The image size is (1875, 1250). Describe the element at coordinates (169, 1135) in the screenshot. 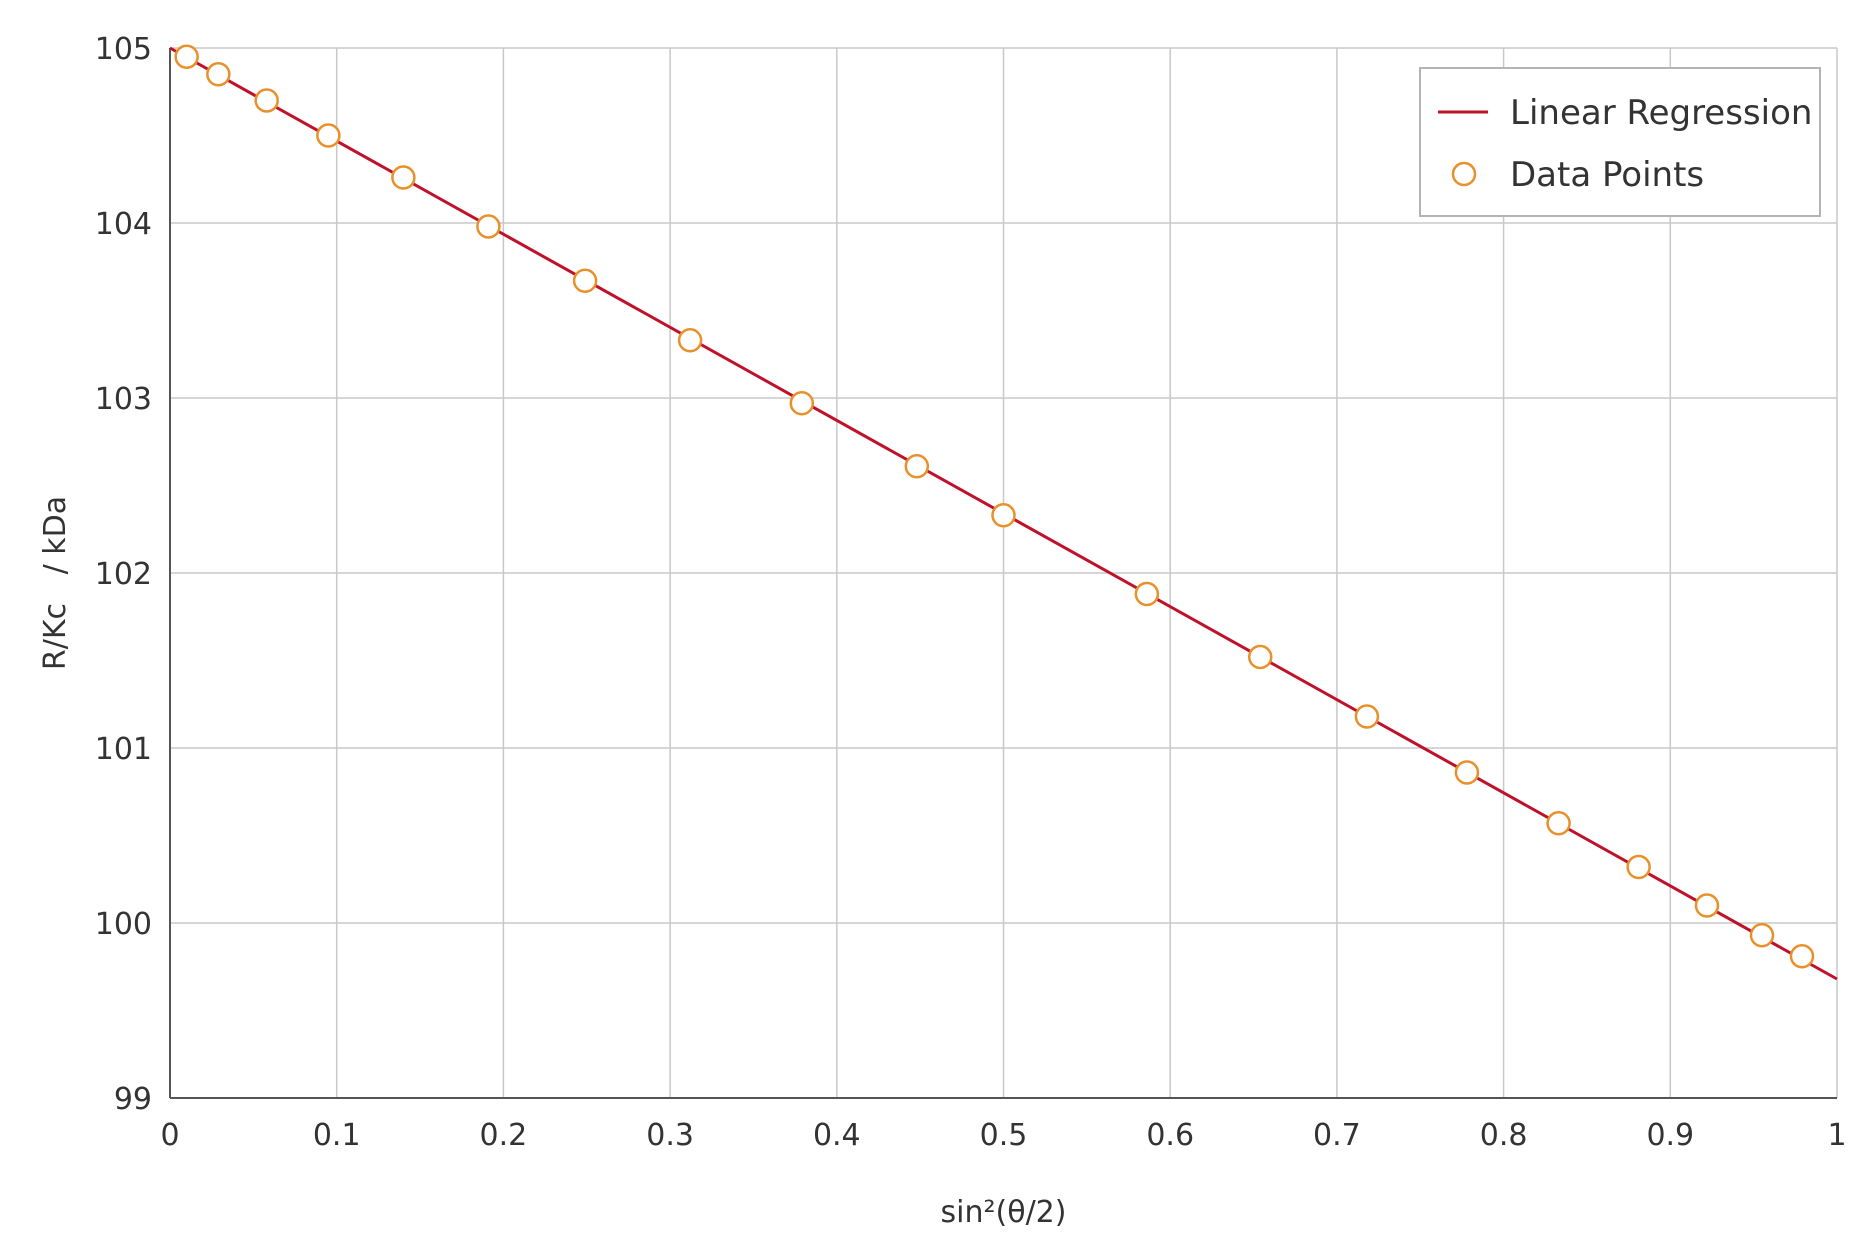

I see `x-tick-label: 0` at that location.